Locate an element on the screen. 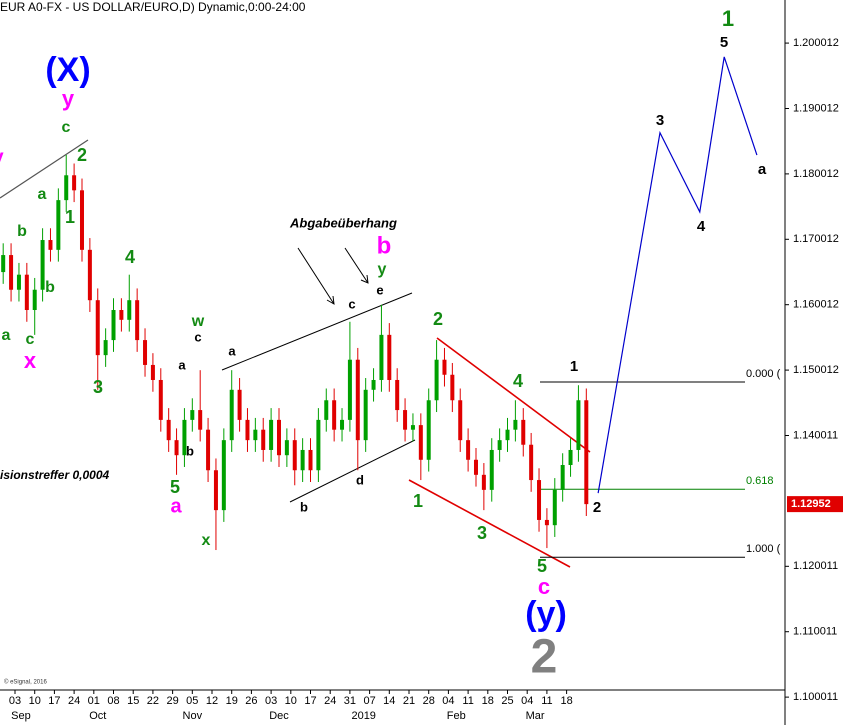 This screenshot has width=843, height=725. x-tick-label: 24 is located at coordinates (74, 701).